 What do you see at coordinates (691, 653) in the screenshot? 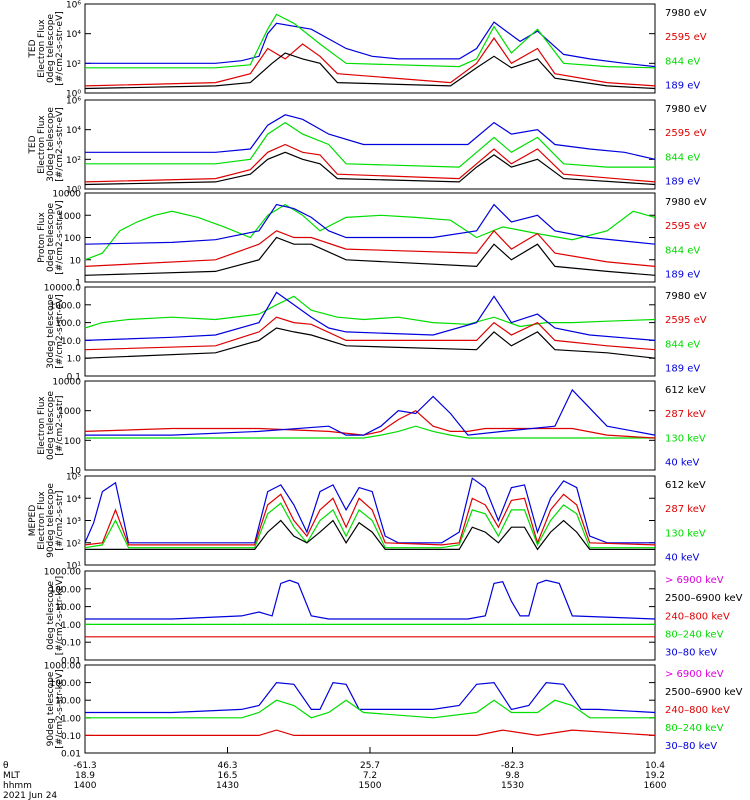
I see `legend-entry: 30–80 keV` at bounding box center [691, 653].